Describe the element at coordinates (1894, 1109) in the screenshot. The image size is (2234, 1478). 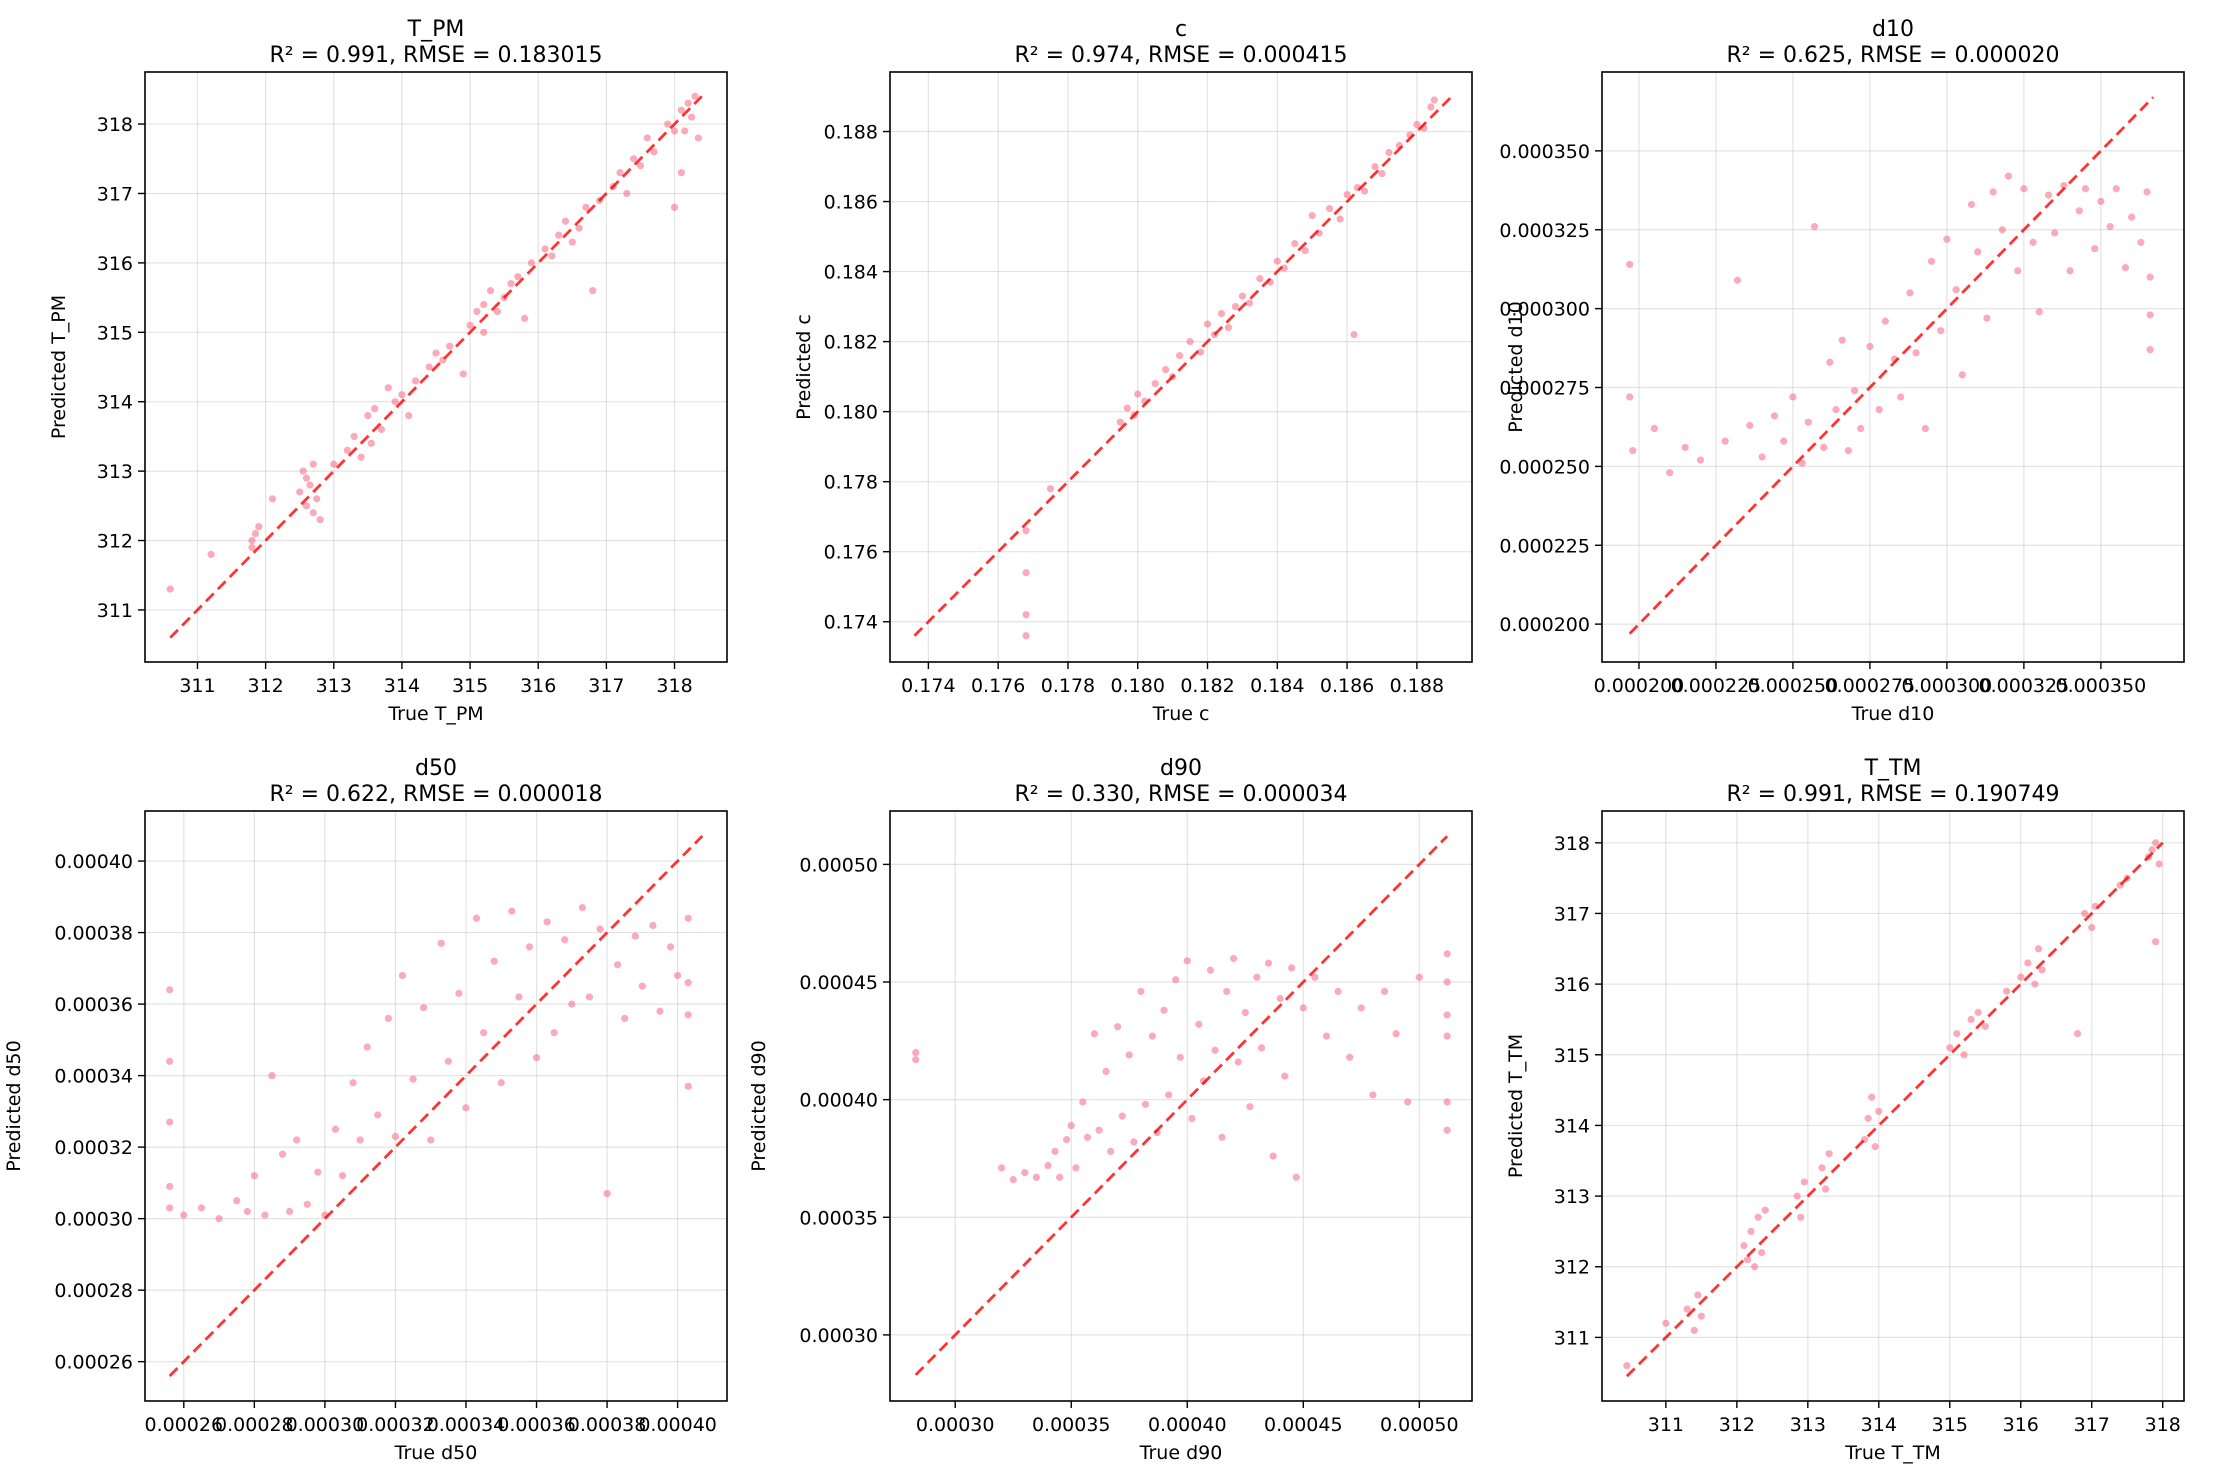
I see `ideal-fit-line` at that location.